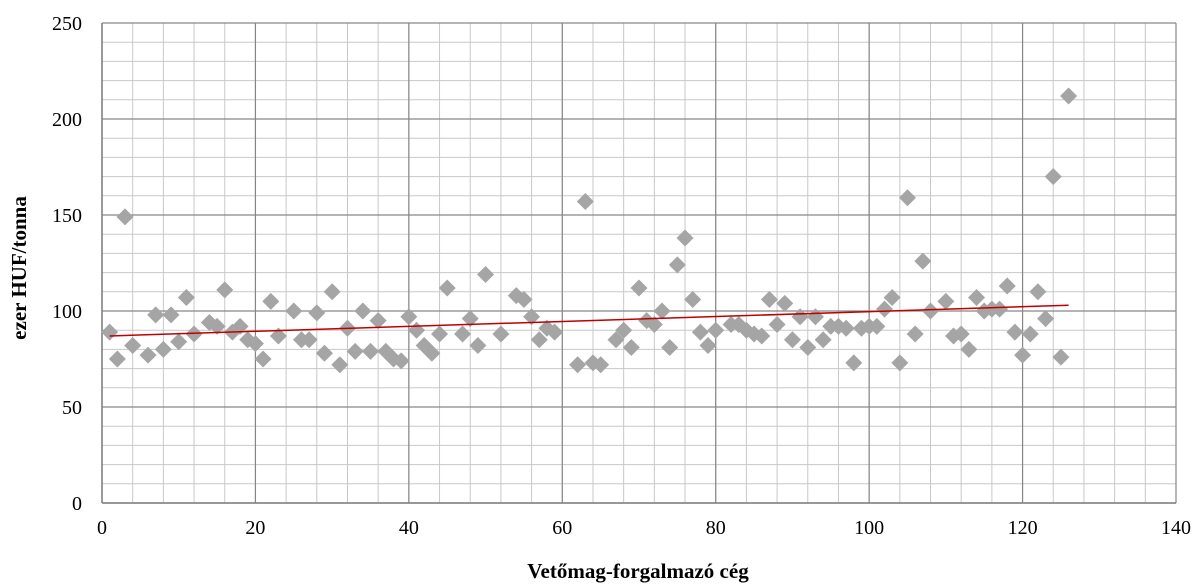  Describe the element at coordinates (644, 528) in the screenshot. I see `x-tick-labels: 0 20 40 60 80 100 120 140` at that location.